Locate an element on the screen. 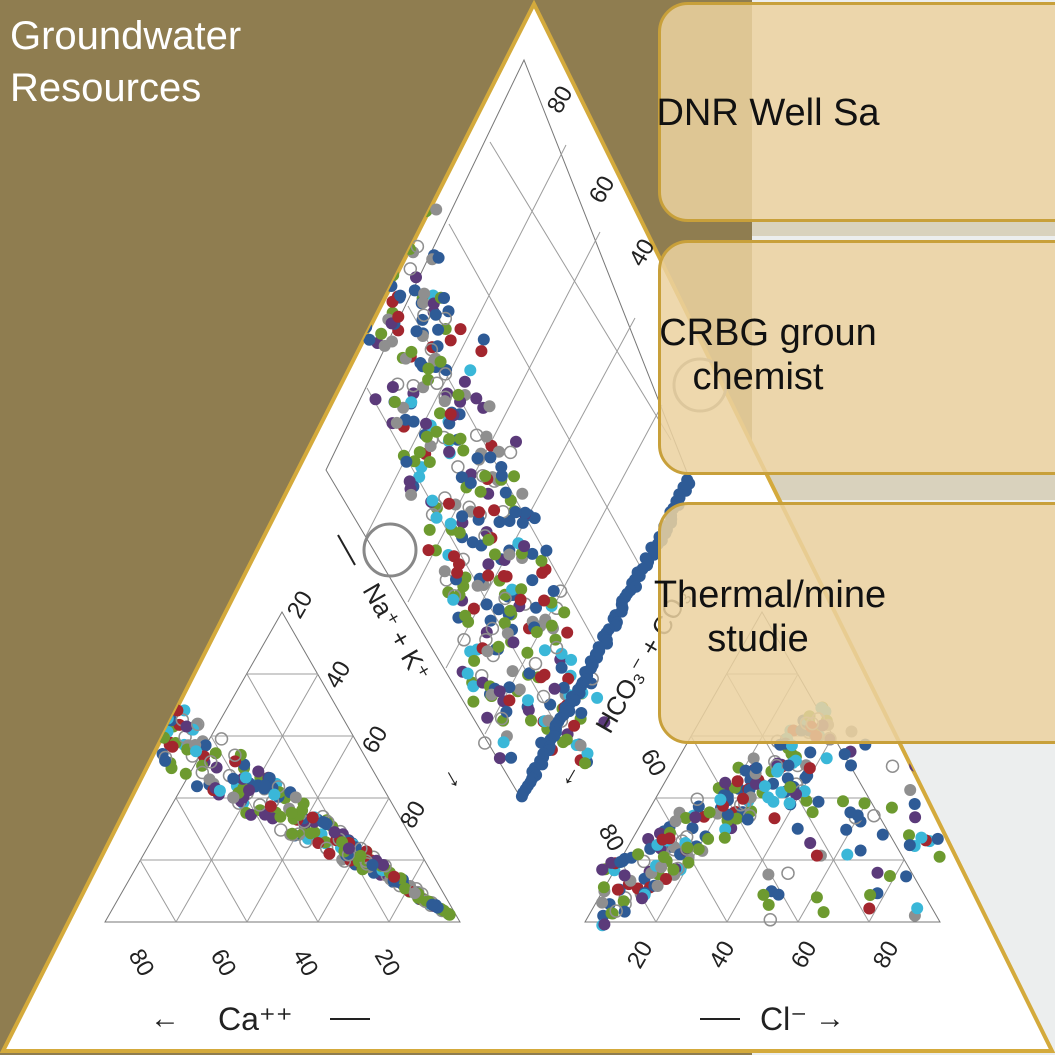 The image size is (1055, 1055). card-crbg: CRBG groun chemist is located at coordinates (856, 357).